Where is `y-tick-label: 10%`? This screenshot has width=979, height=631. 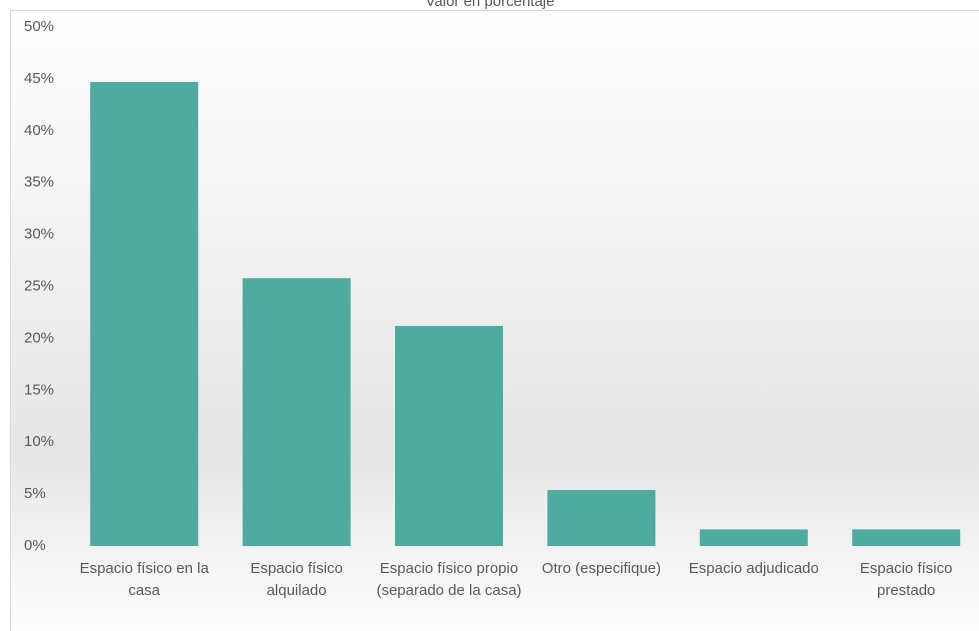
y-tick-label: 10% is located at coordinates (39, 441).